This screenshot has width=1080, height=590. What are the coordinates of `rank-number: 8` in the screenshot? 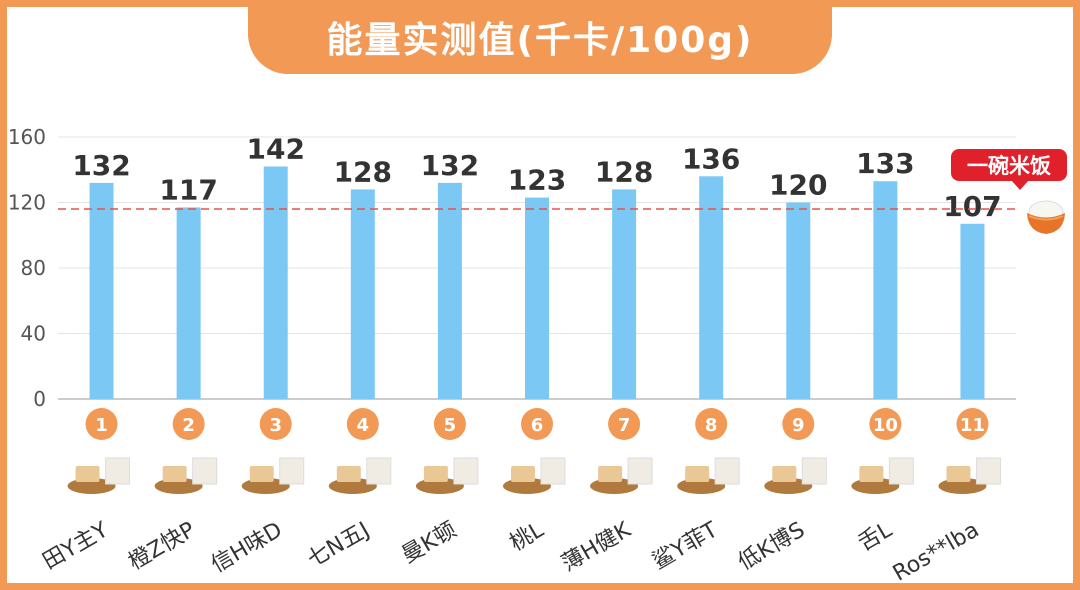 It's located at (711, 425).